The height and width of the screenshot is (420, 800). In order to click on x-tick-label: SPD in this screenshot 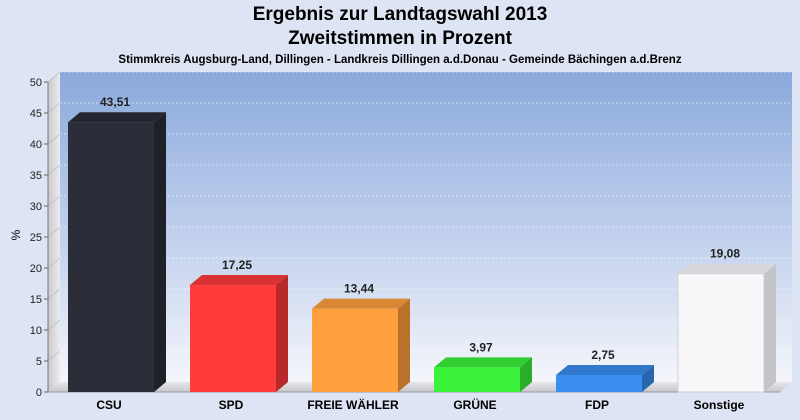, I will do `click(231, 405)`.